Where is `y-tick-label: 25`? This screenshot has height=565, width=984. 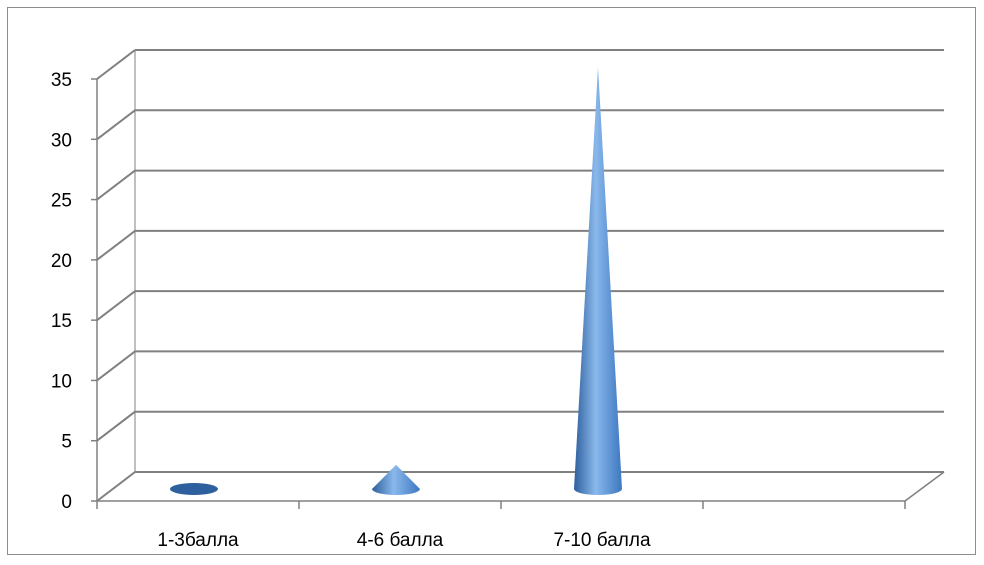 y-tick-label: 25 is located at coordinates (61, 201).